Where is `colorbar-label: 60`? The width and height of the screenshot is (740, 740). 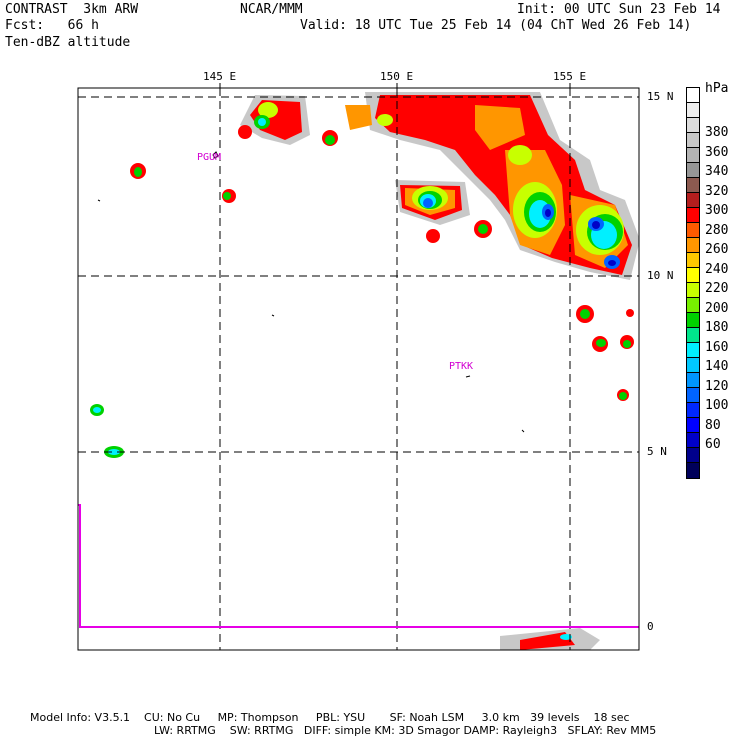 colorbar-label: 60 is located at coordinates (713, 444).